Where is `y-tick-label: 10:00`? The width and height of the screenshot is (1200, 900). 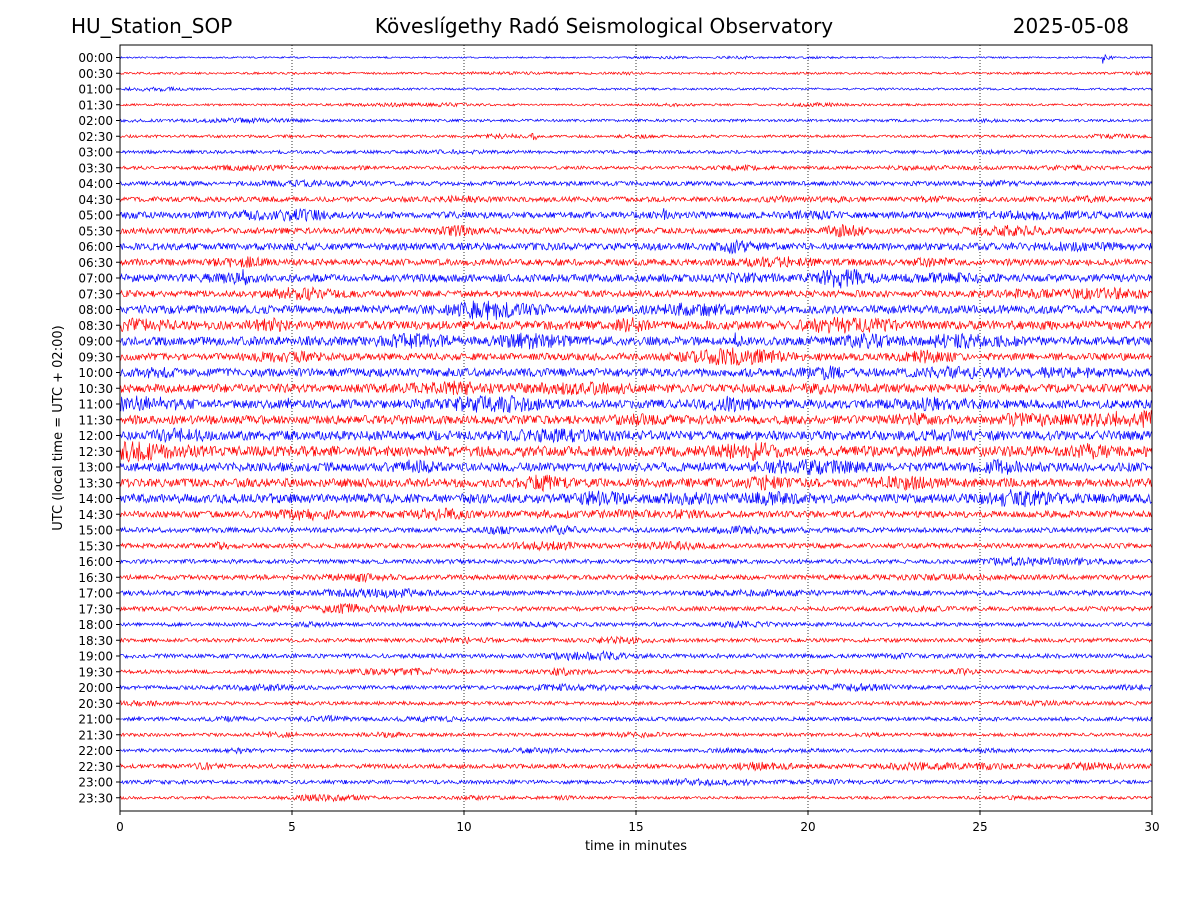
y-tick-label: 10:00 is located at coordinates (95, 373).